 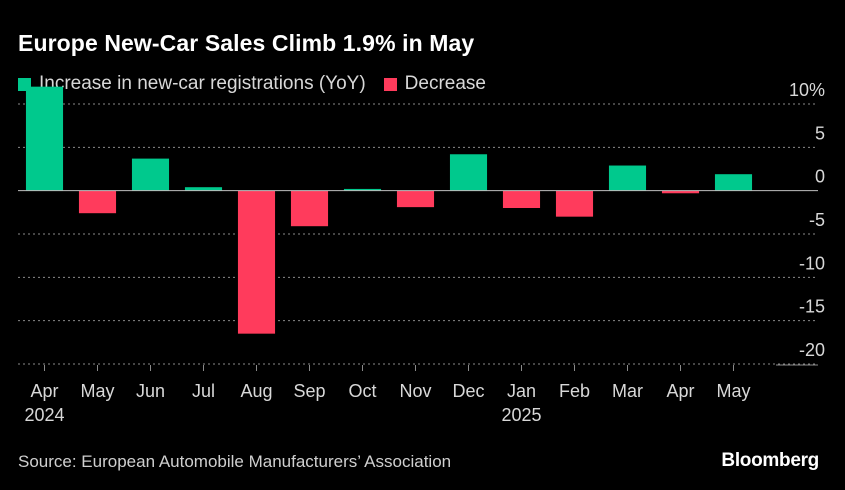 What do you see at coordinates (817, 220) in the screenshot?
I see `y-tick-label: -5` at bounding box center [817, 220].